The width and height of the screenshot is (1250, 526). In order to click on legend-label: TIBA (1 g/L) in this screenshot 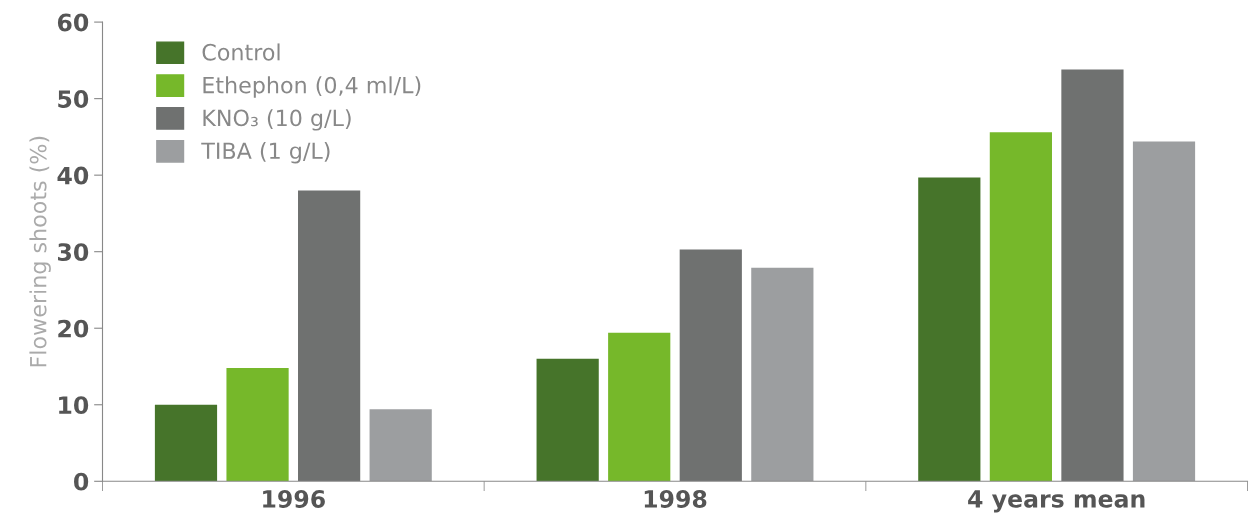, I will do `click(265, 152)`.